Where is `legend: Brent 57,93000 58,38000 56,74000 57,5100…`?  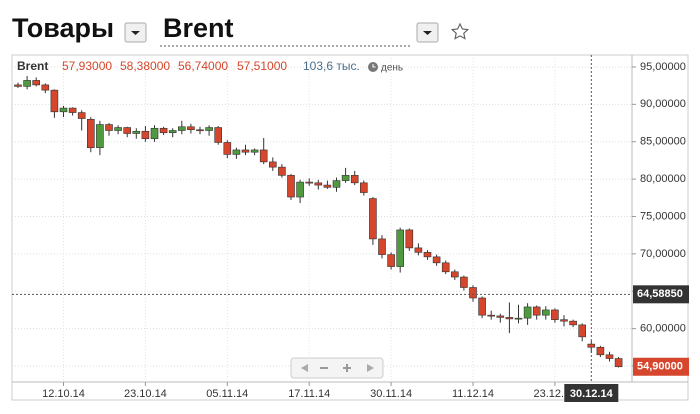 legend: Brent 57,93000 58,38000 56,74000 57,5100… is located at coordinates (210, 66).